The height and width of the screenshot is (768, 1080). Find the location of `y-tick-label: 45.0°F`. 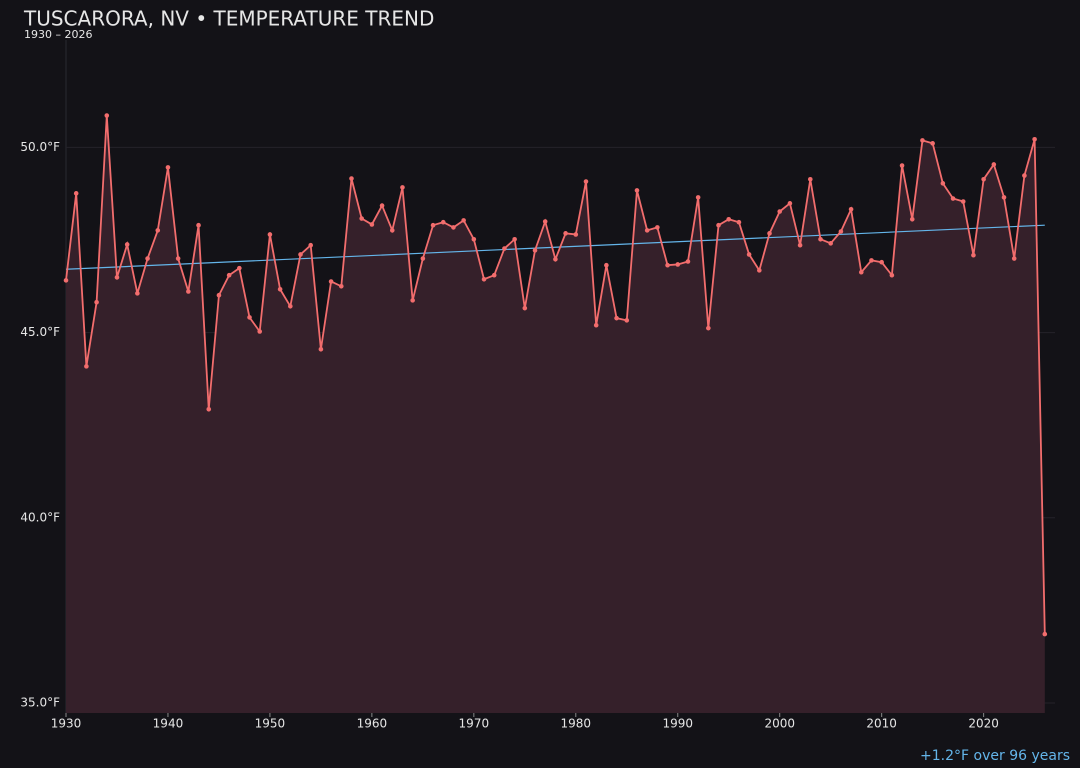

y-tick-label: 45.0°F is located at coordinates (40, 332).